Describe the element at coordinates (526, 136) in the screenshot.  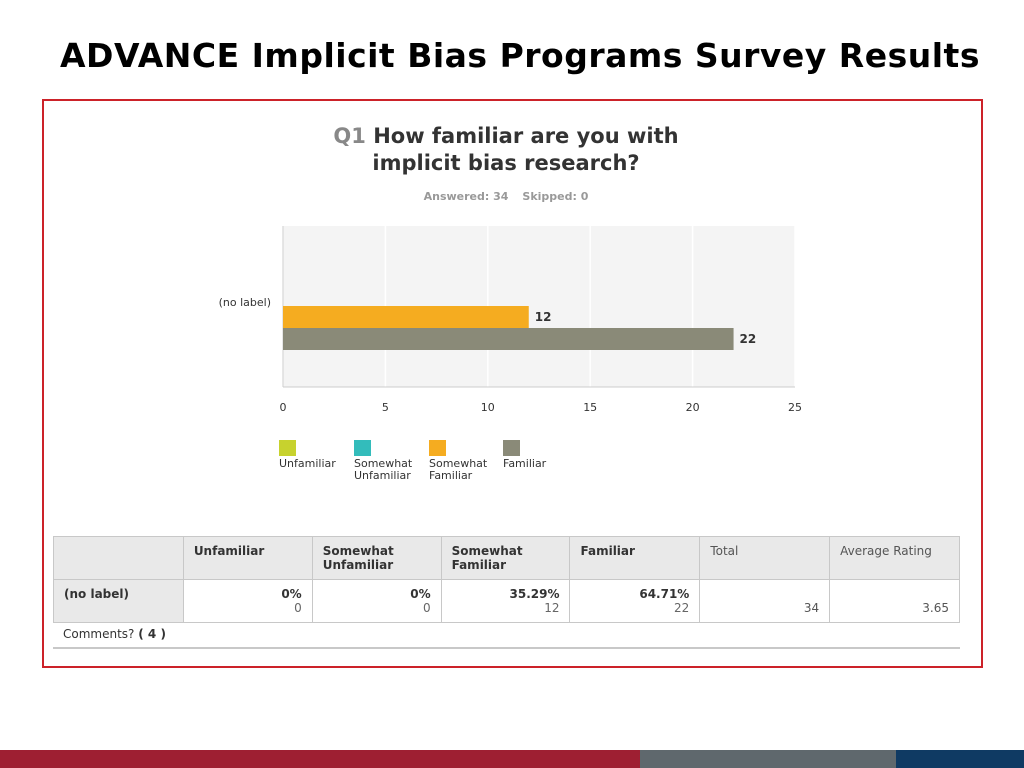
I see `question-text-line1: How familiar are you with` at that location.